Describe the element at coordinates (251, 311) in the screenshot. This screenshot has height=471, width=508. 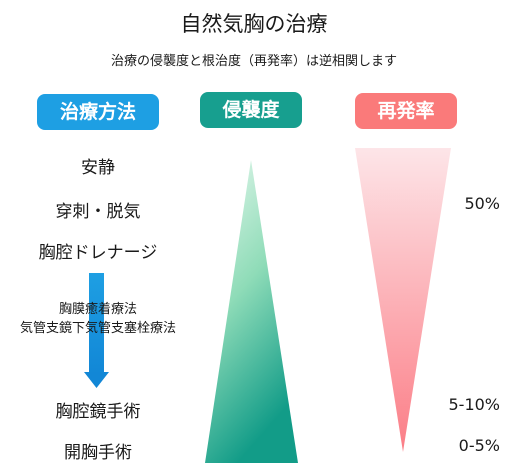
I see `invasiveness-triangle` at that location.